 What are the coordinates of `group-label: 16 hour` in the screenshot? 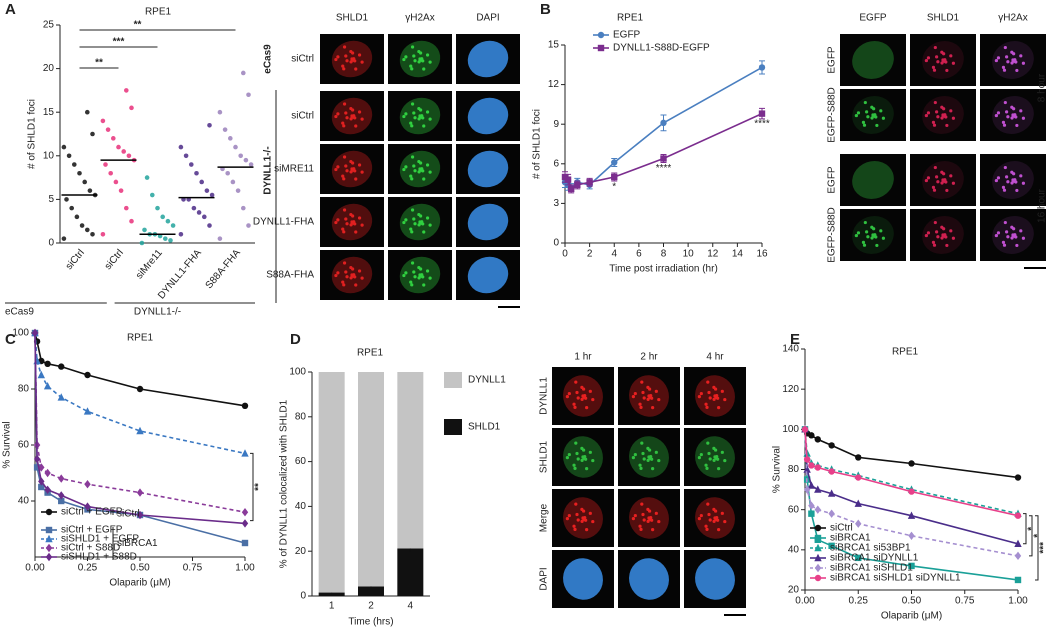 It's located at (1042, 205).